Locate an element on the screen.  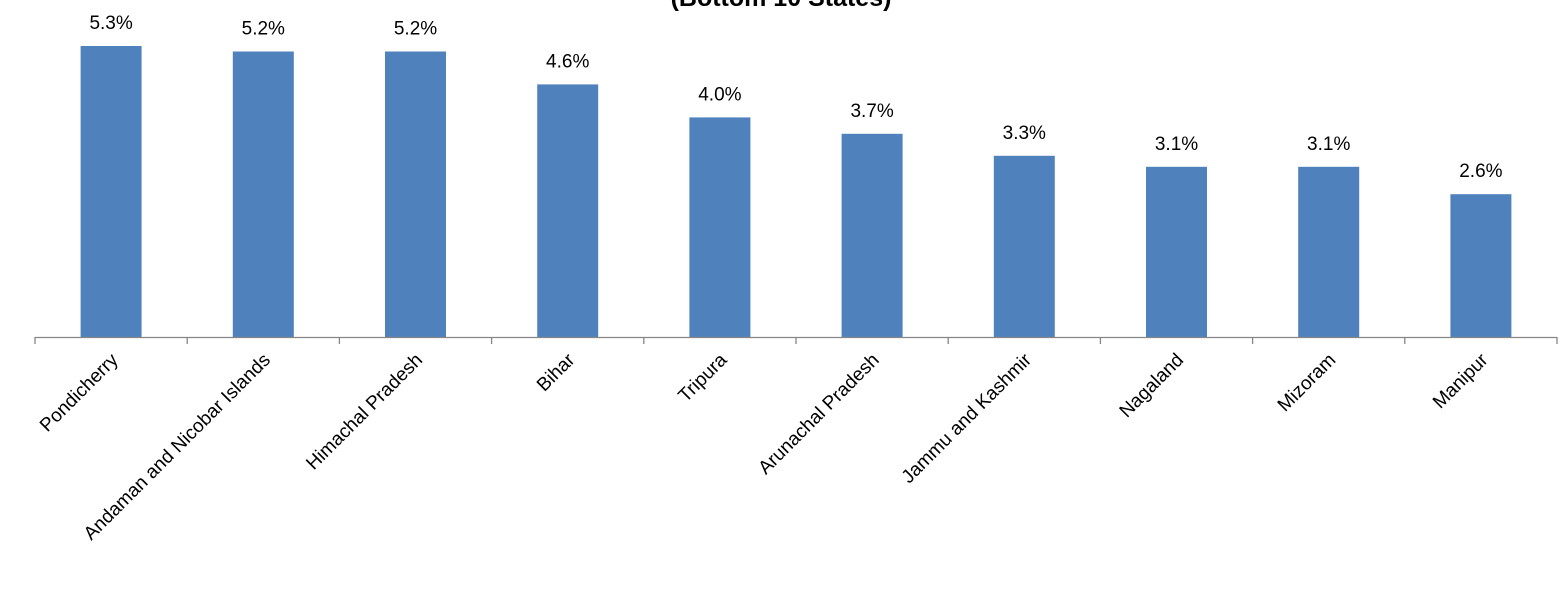
category-label-1: Andaman and Nicobar Islands is located at coordinates (177, 447).